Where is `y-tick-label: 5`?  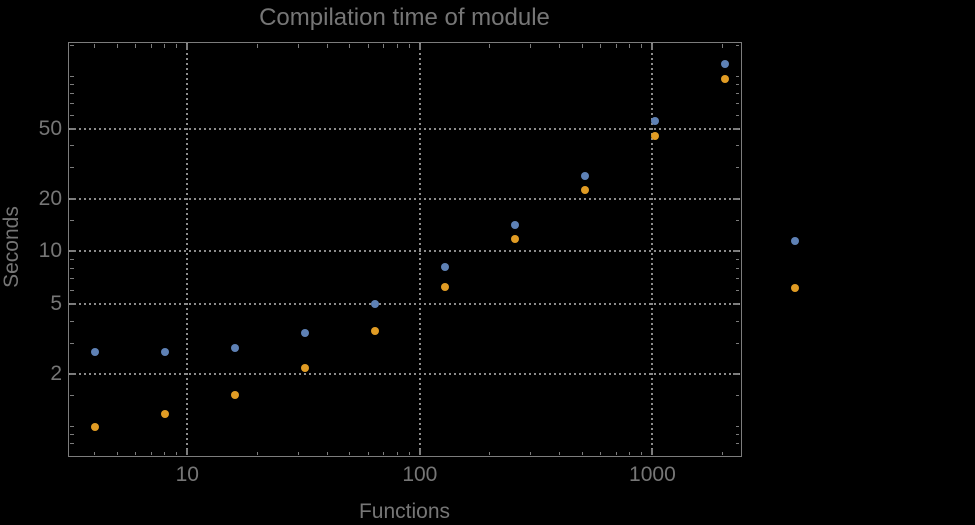 y-tick-label: 5 is located at coordinates (56, 304).